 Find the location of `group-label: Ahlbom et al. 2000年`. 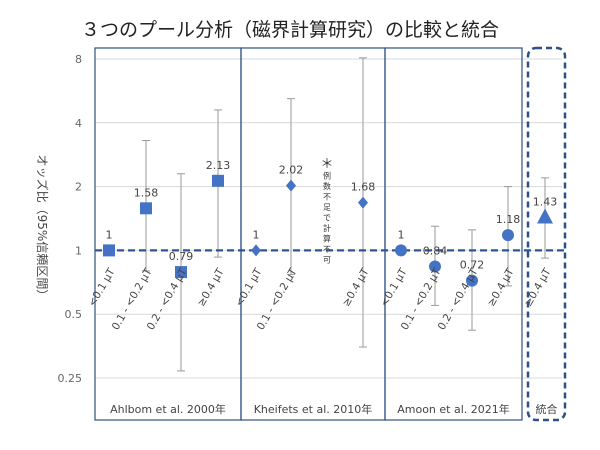

group-label: Ahlbom et al. 2000年 is located at coordinates (168, 409).